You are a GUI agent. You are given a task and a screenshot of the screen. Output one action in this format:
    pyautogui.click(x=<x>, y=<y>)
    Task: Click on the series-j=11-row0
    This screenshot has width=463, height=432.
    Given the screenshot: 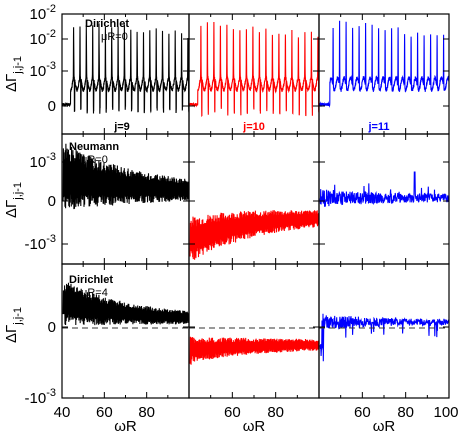 What is the action you would take?
    pyautogui.click(x=384, y=64)
    